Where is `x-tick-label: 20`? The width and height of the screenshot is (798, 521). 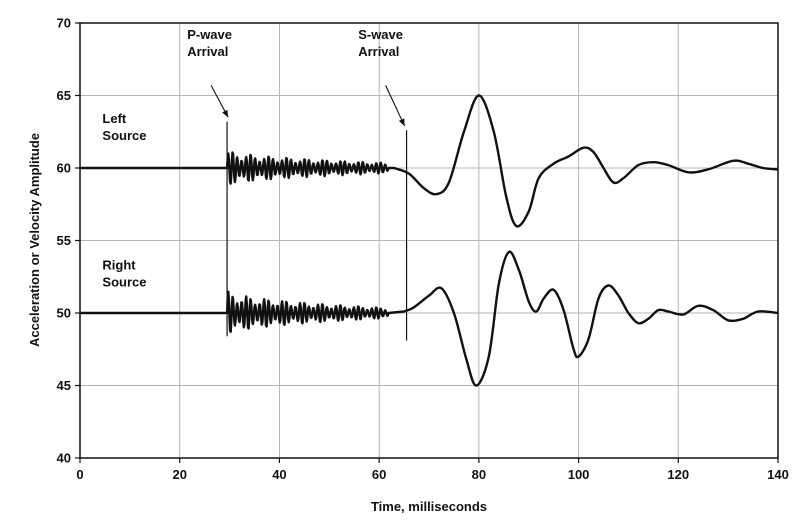 x-tick-label: 20 is located at coordinates (179, 474).